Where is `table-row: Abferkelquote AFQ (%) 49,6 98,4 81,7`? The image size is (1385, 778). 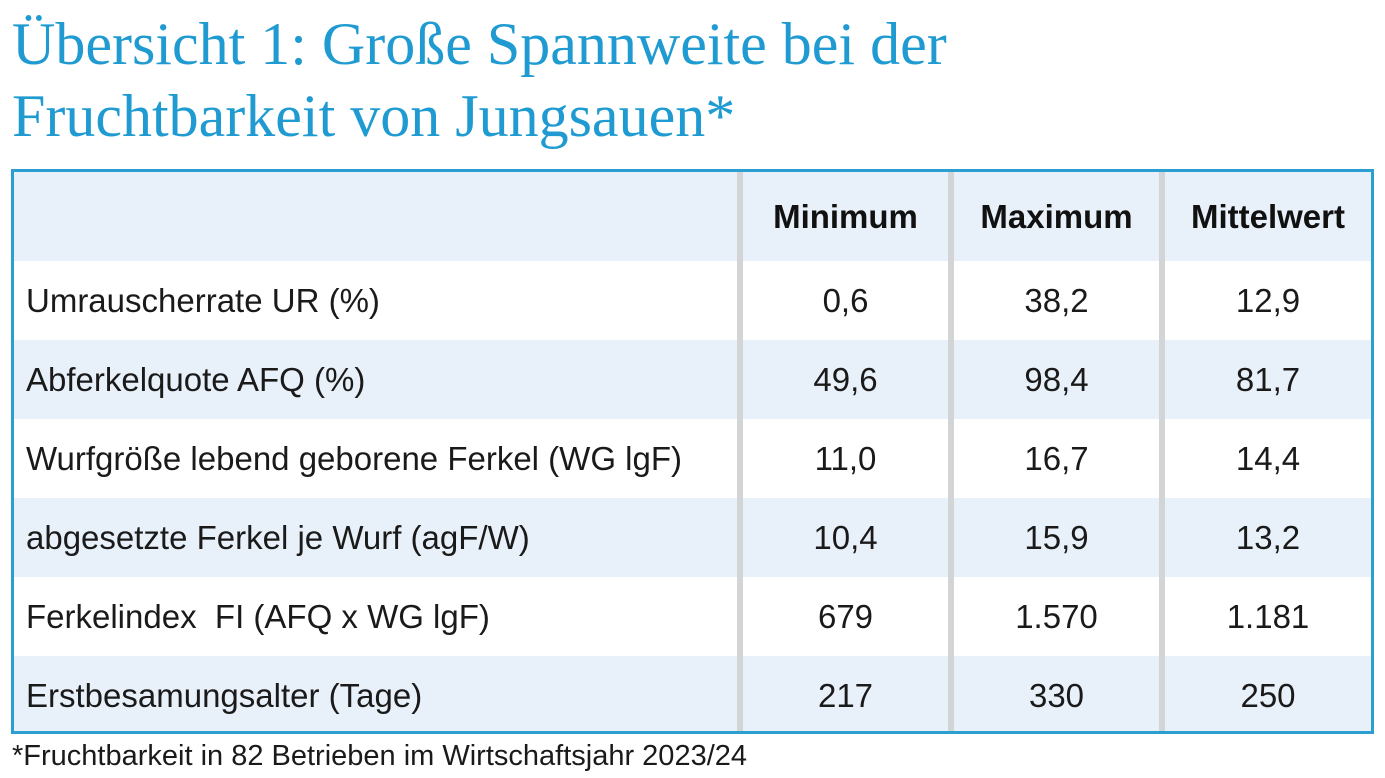 table-row: Abferkelquote AFQ (%) 49,6 98,4 81,7 is located at coordinates (692, 379).